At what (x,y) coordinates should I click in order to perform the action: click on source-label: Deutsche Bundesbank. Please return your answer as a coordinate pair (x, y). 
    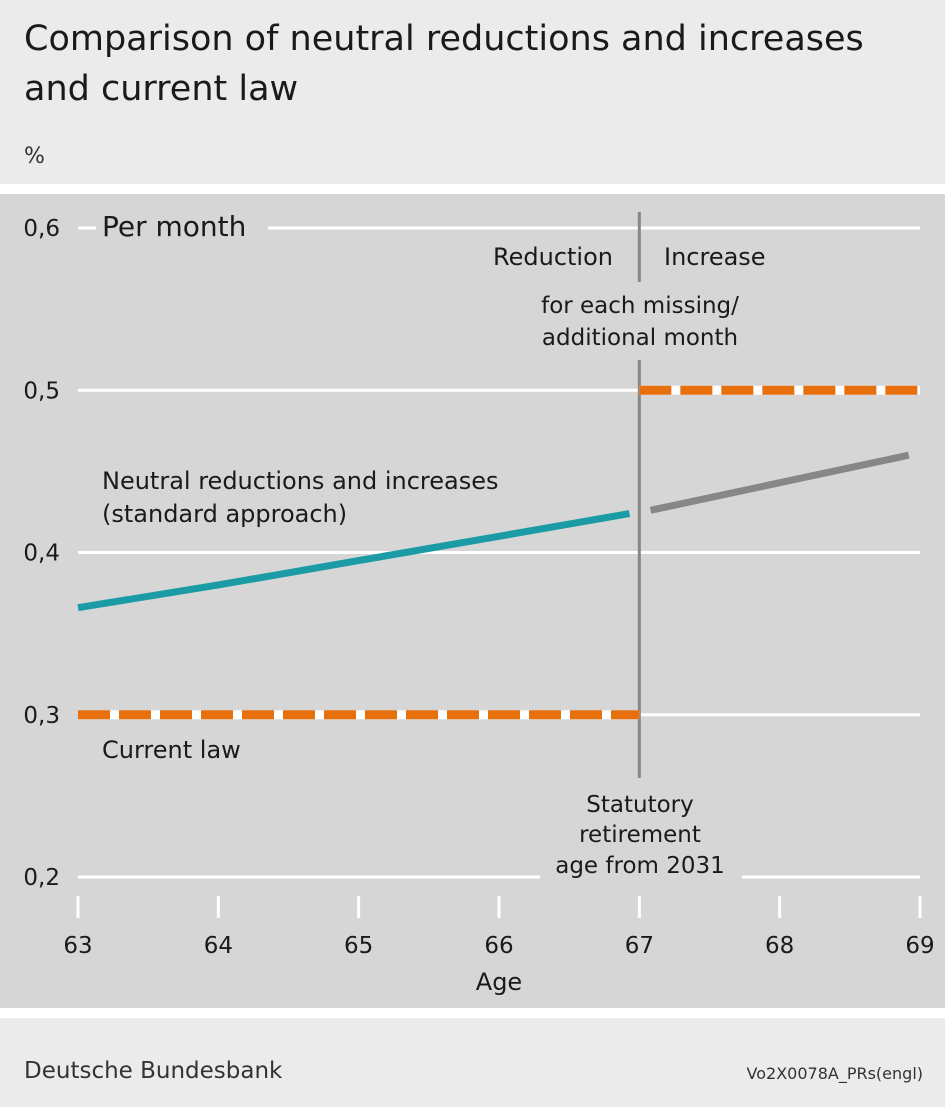
    Looking at the image, I should click on (153, 1071).